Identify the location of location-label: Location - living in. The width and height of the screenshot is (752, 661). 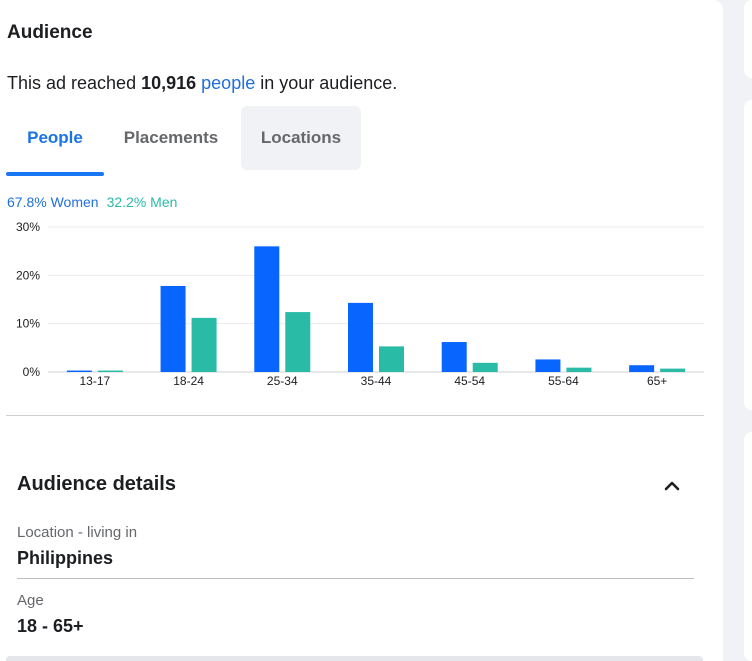
(77, 532).